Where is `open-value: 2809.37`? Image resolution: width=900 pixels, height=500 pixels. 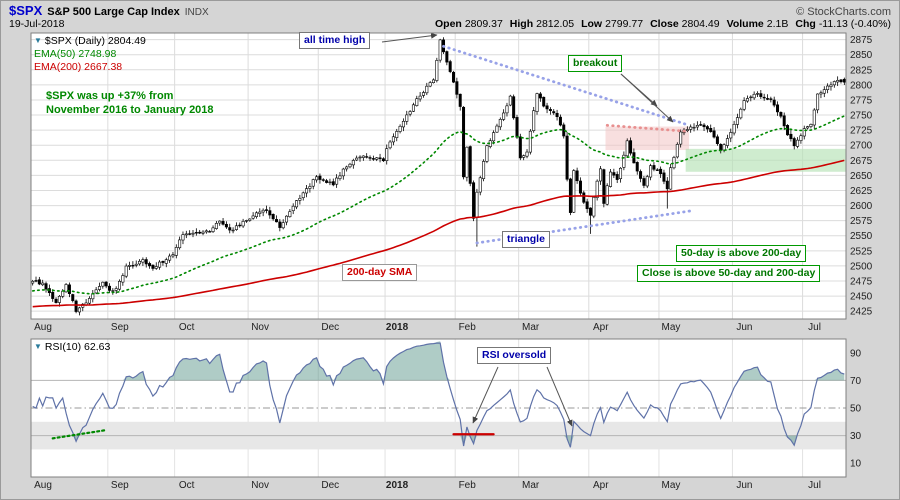
open-value: 2809.37 is located at coordinates (483, 24).